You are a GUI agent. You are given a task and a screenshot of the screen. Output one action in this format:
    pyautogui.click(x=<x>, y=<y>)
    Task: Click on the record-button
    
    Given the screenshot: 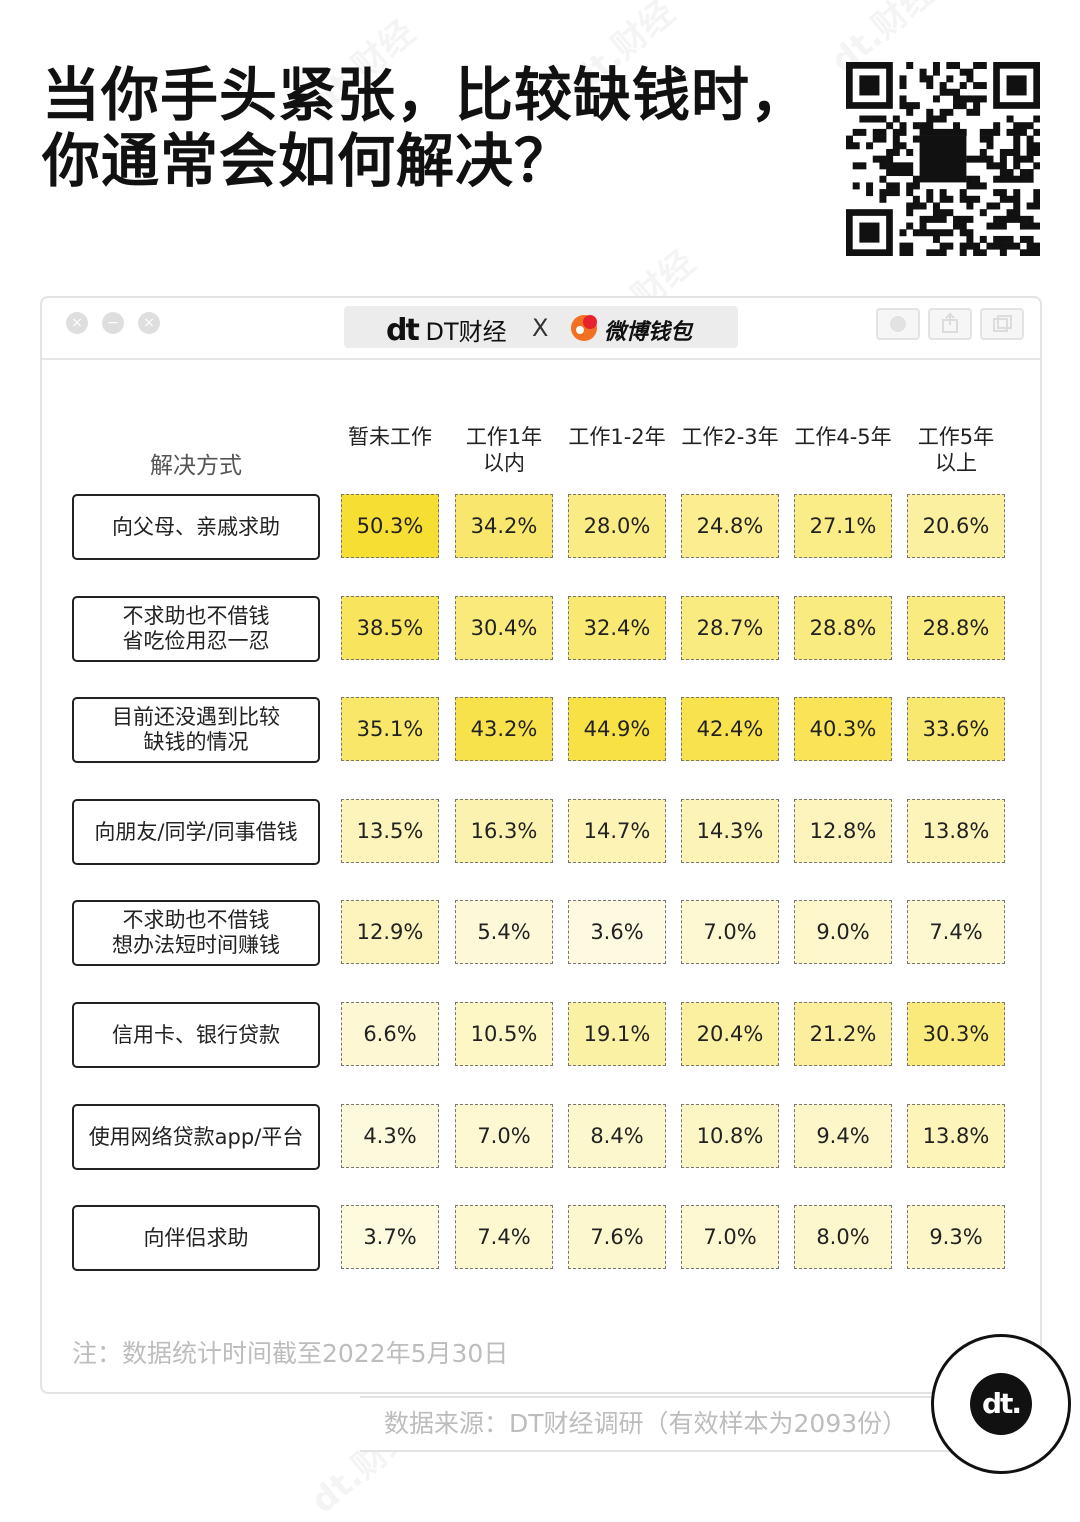 What is the action you would take?
    pyautogui.click(x=898, y=324)
    